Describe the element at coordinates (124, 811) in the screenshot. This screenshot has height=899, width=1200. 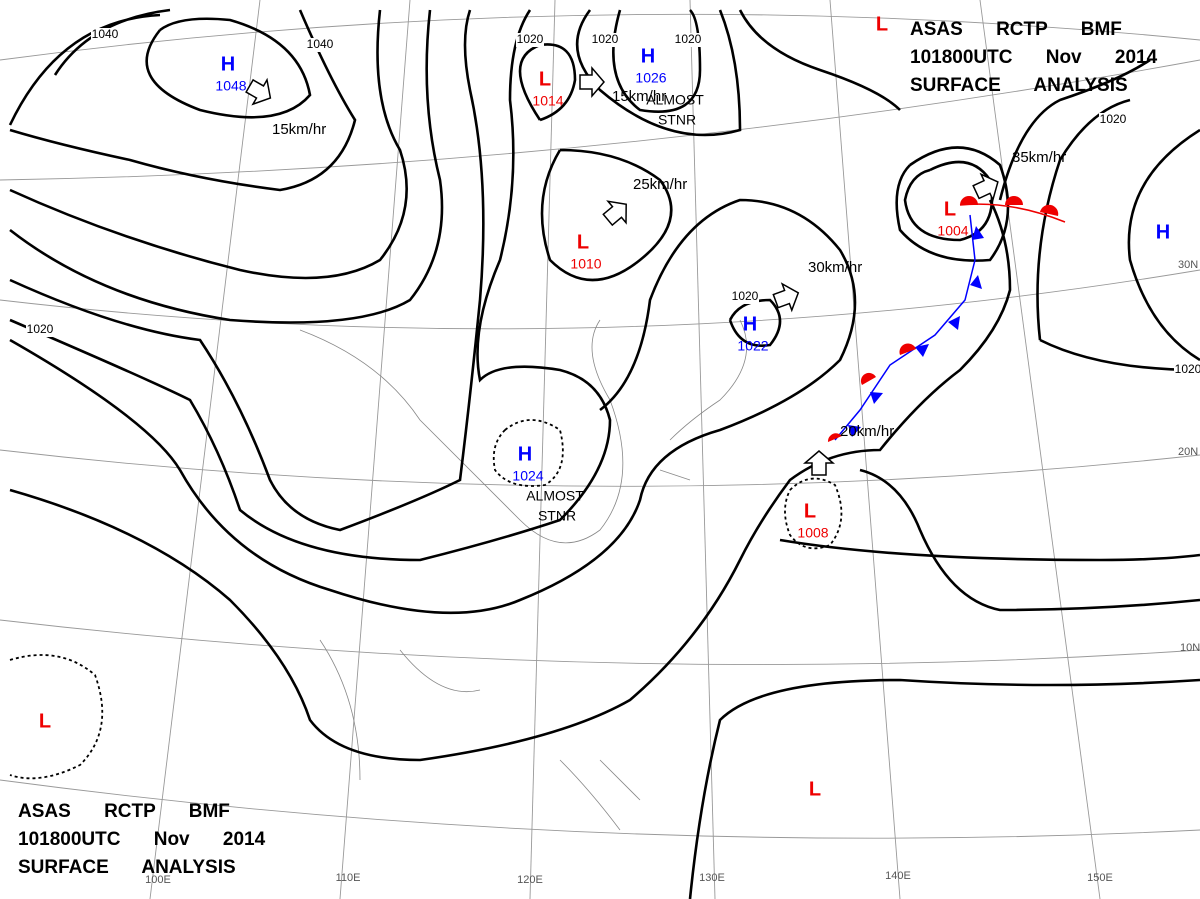
I see `footer-line: ASAS RCTP BMF` at that location.